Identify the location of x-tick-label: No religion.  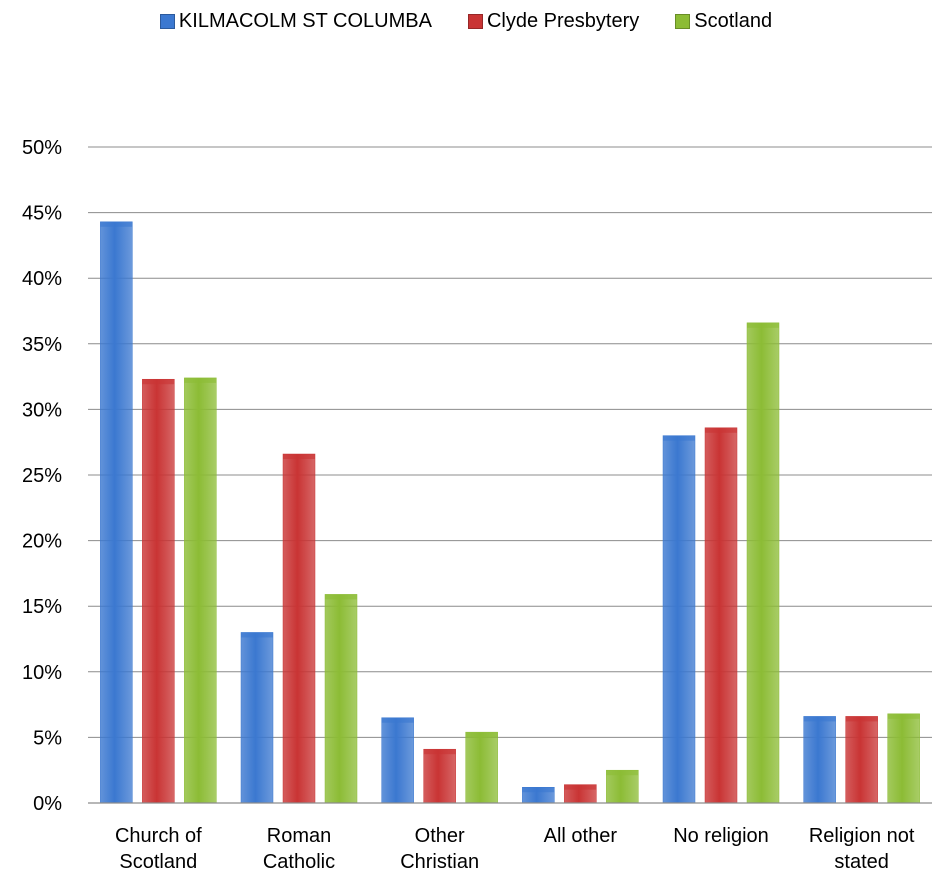
(721, 836).